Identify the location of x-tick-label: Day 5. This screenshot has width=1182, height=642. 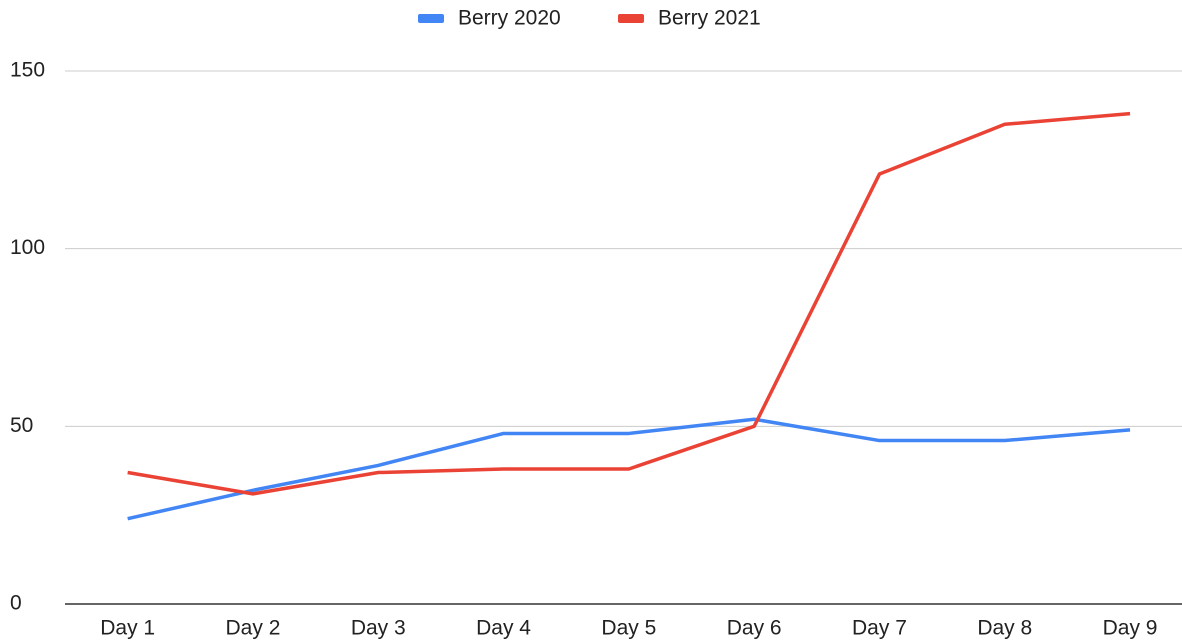
(628, 628).